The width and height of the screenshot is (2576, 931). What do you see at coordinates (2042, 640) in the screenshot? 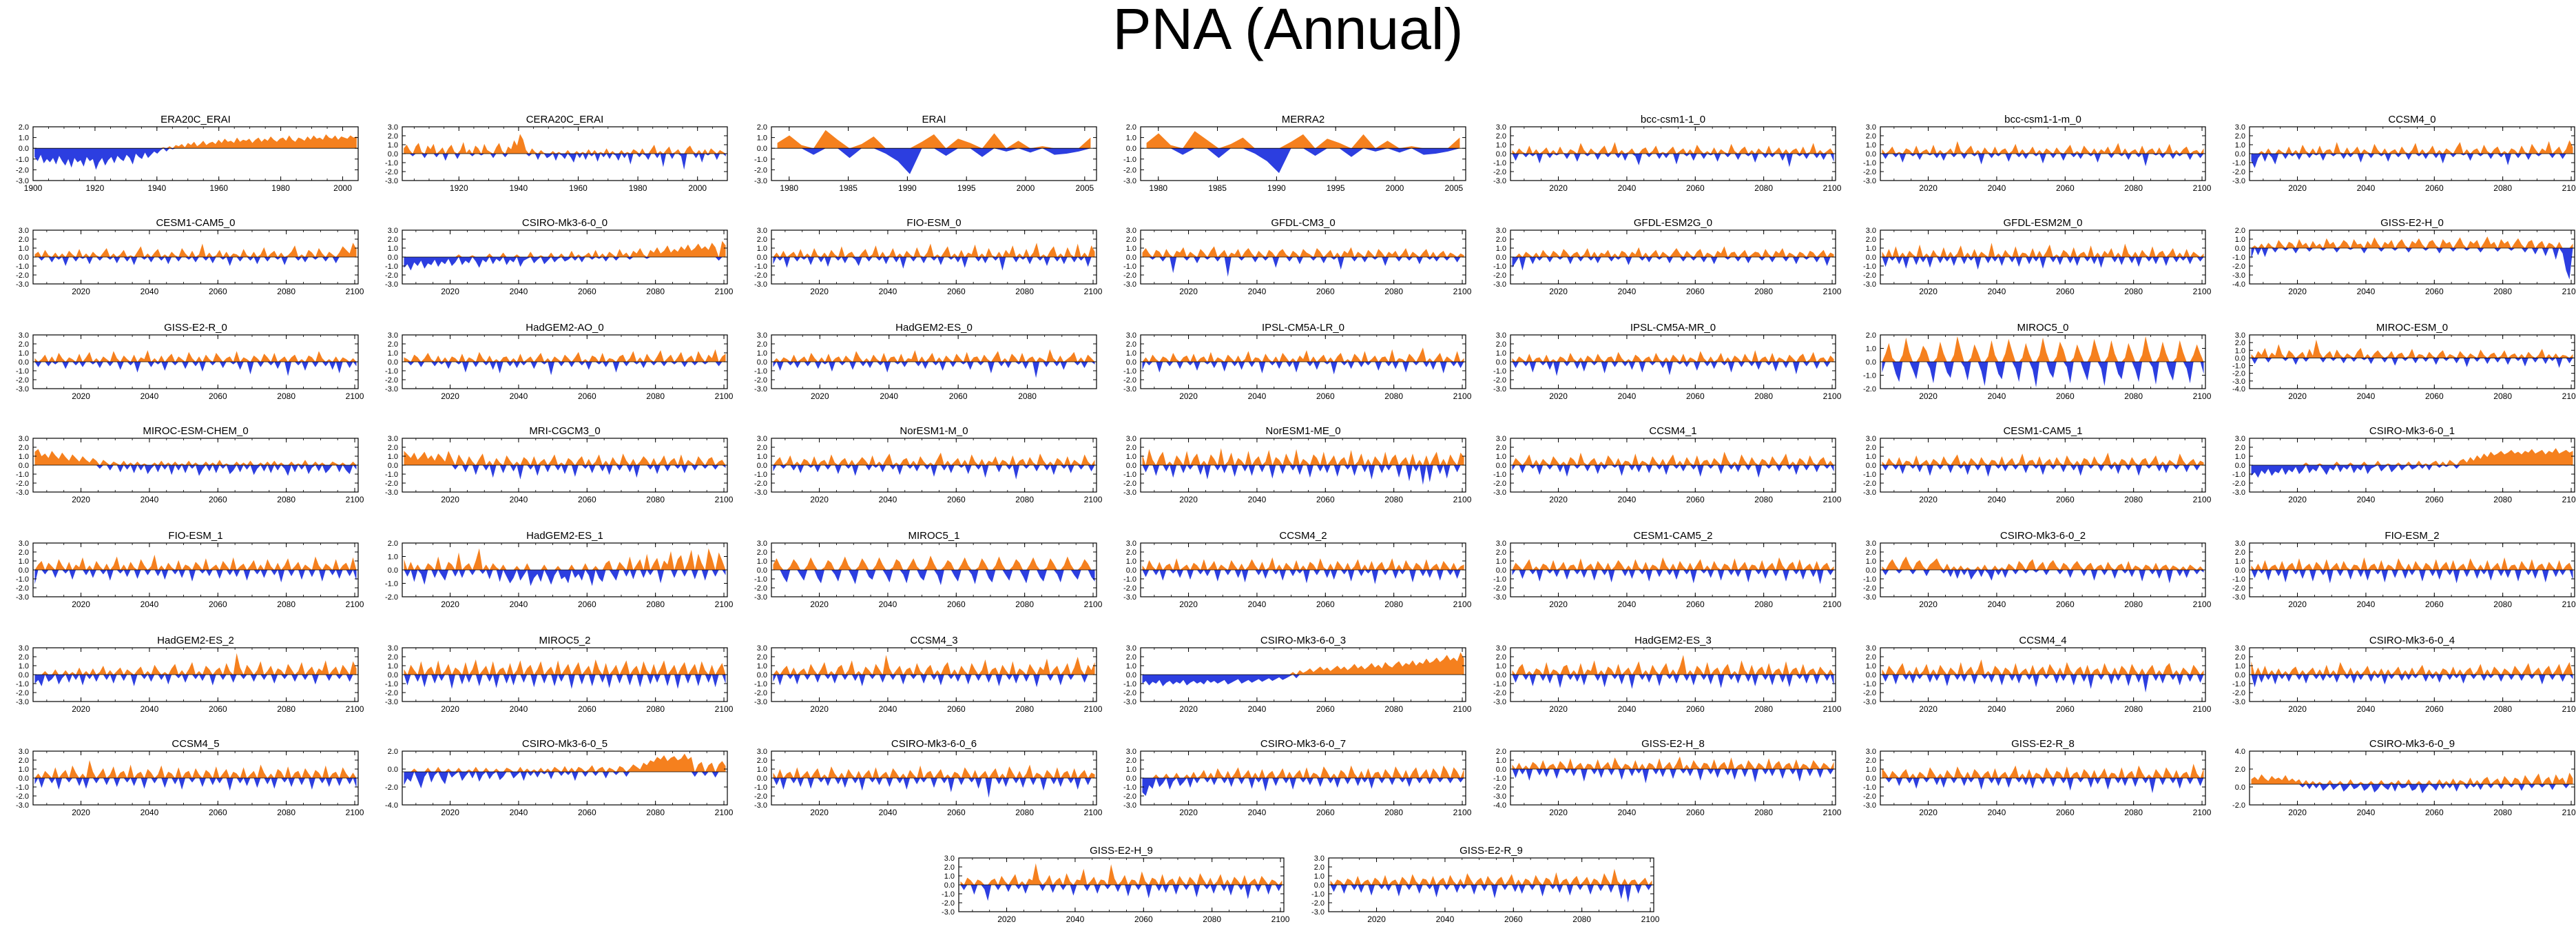
I see `panel-title: CCSM4_4` at bounding box center [2042, 640].